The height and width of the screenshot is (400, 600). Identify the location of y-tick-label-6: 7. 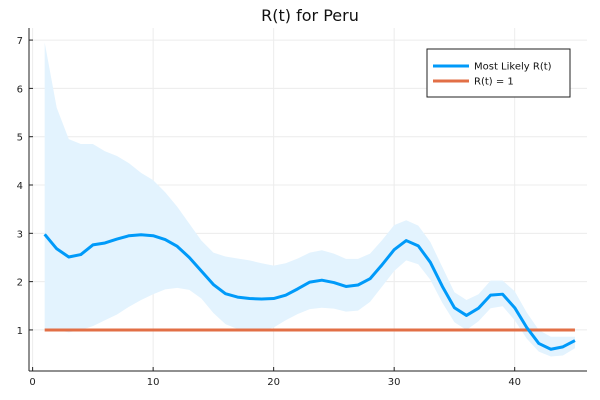
(20, 41).